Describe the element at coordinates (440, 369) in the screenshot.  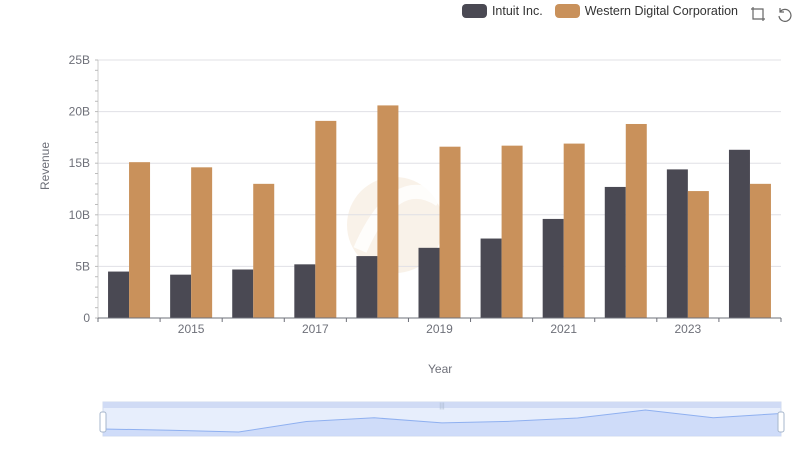
I see `x-axis-label: Year` at that location.